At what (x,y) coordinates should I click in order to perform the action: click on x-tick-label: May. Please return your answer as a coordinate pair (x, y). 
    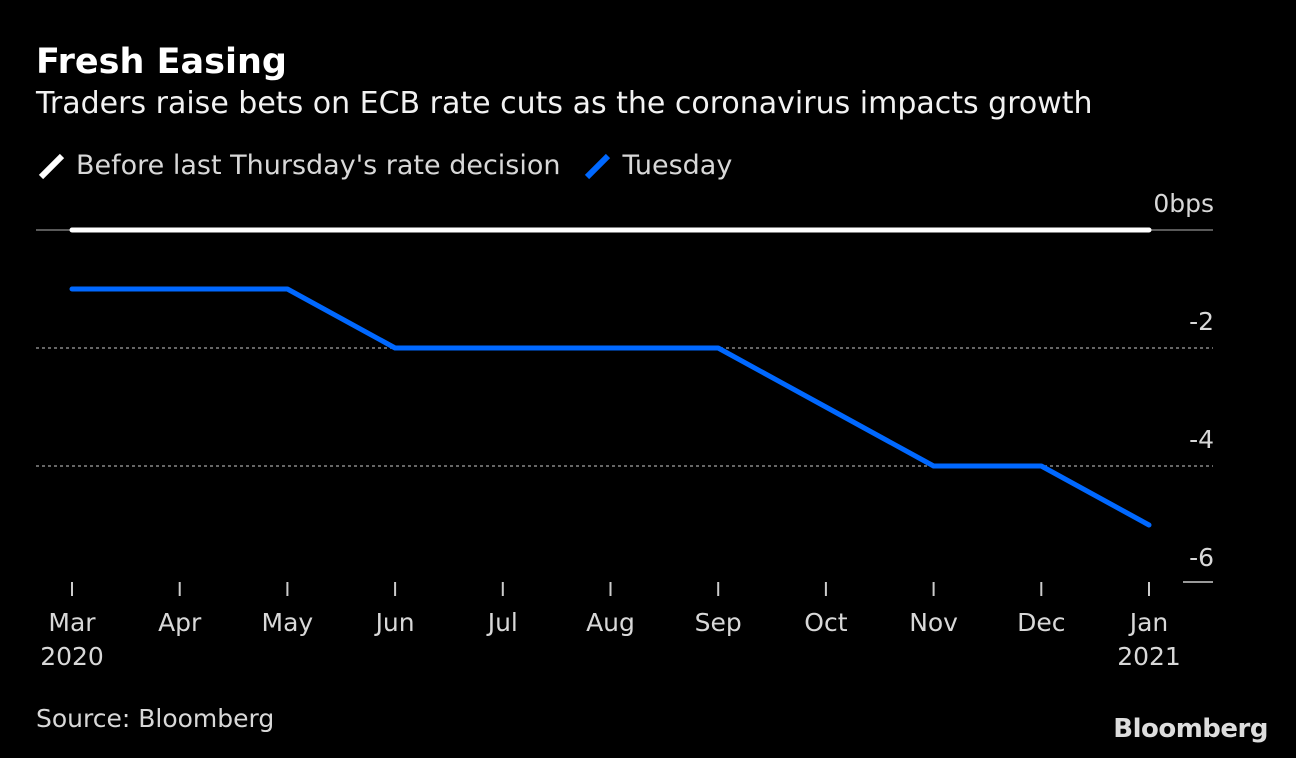
    Looking at the image, I should click on (288, 622).